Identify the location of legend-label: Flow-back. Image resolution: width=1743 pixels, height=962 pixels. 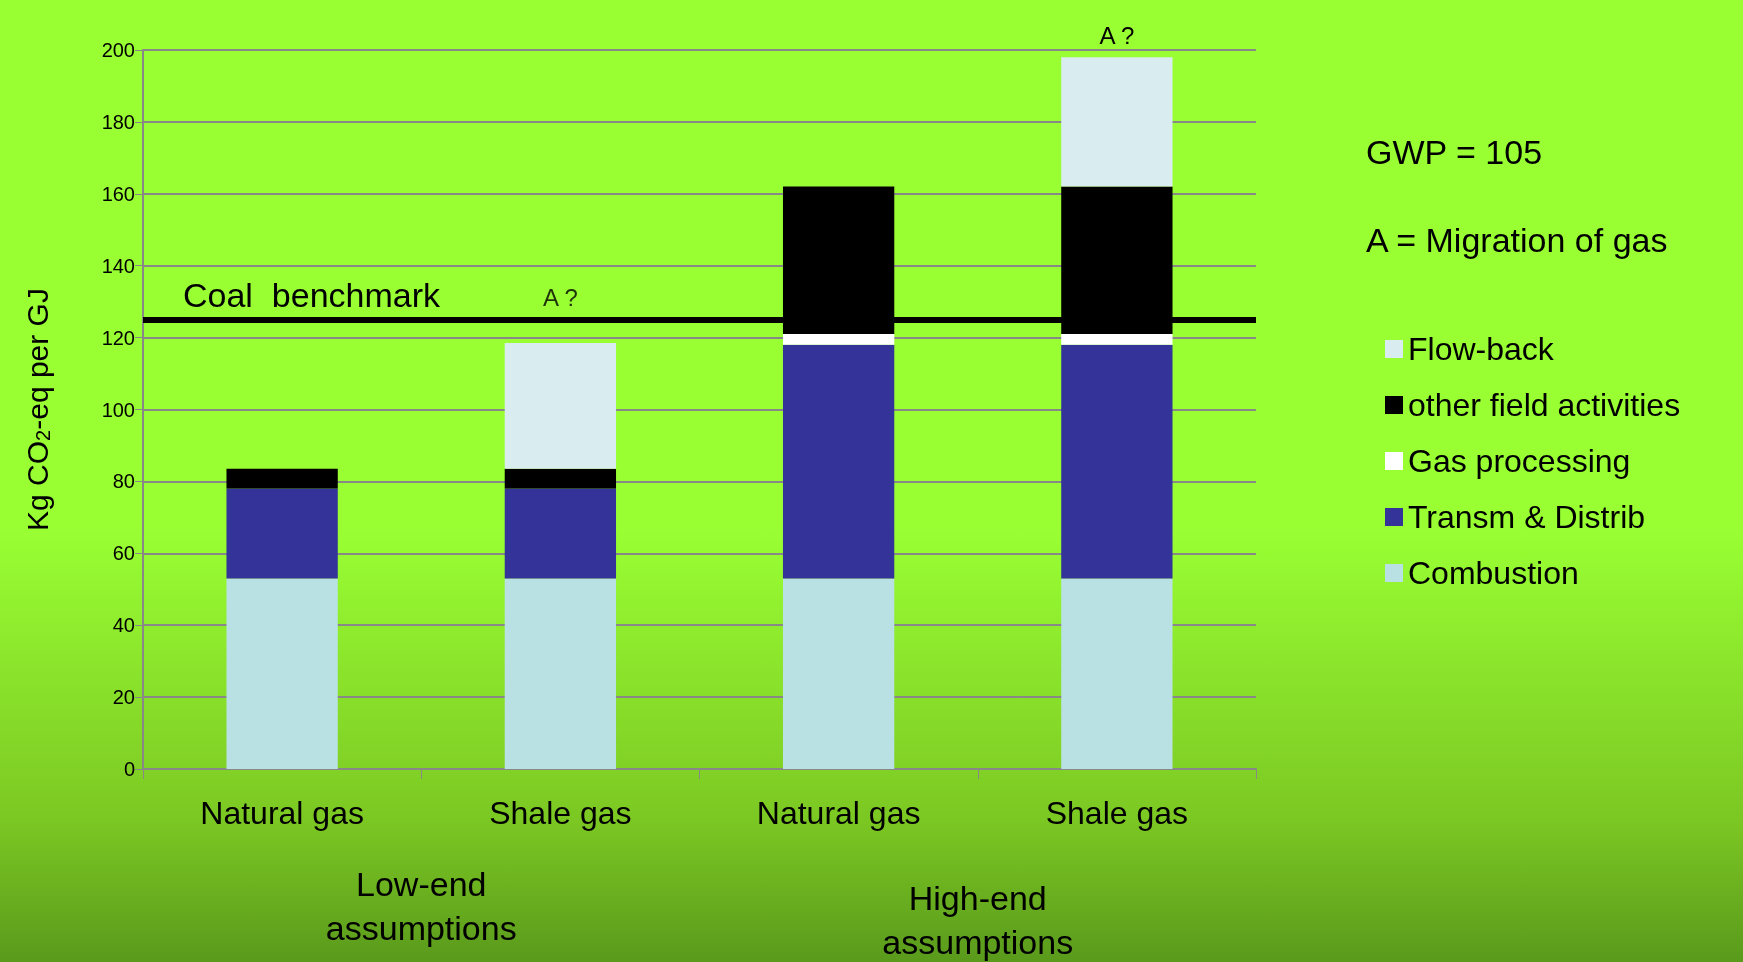
(1481, 349).